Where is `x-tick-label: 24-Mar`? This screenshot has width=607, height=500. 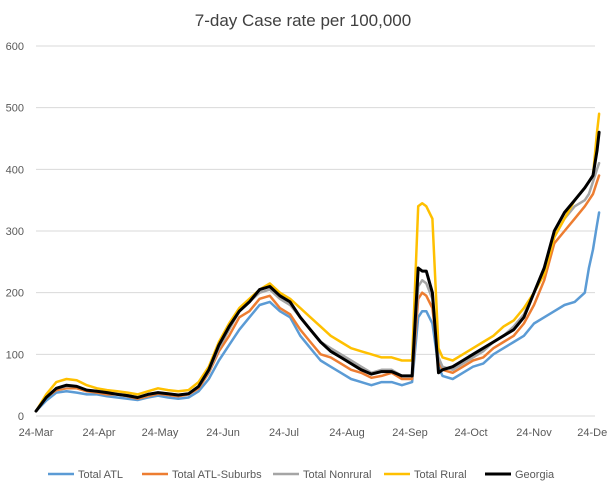 x-tick-label: 24-Mar is located at coordinates (36, 433).